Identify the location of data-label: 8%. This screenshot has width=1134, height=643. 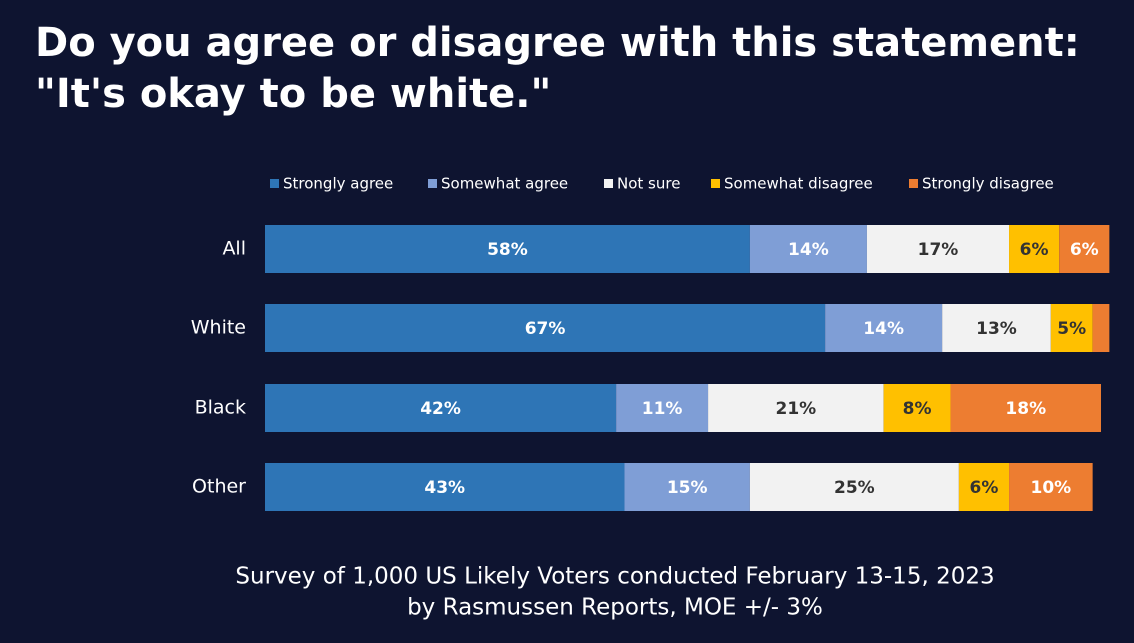
(917, 409).